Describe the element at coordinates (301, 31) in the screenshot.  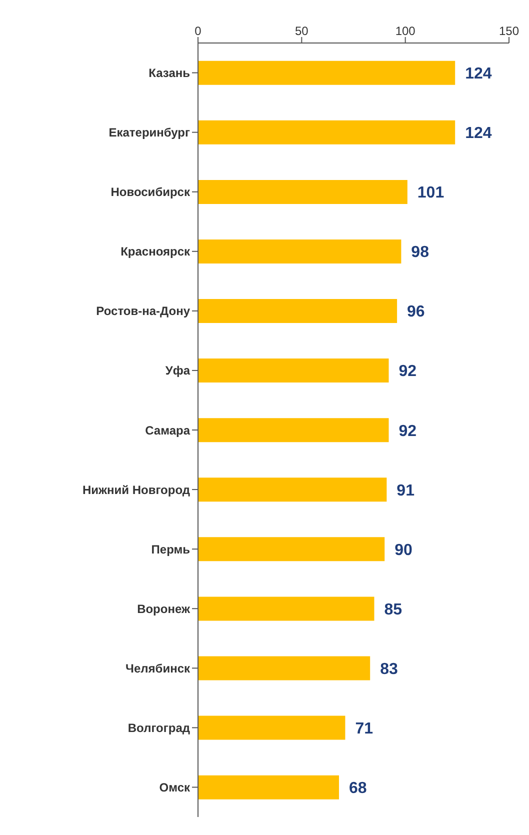
I see `x-tick-label: 50` at that location.